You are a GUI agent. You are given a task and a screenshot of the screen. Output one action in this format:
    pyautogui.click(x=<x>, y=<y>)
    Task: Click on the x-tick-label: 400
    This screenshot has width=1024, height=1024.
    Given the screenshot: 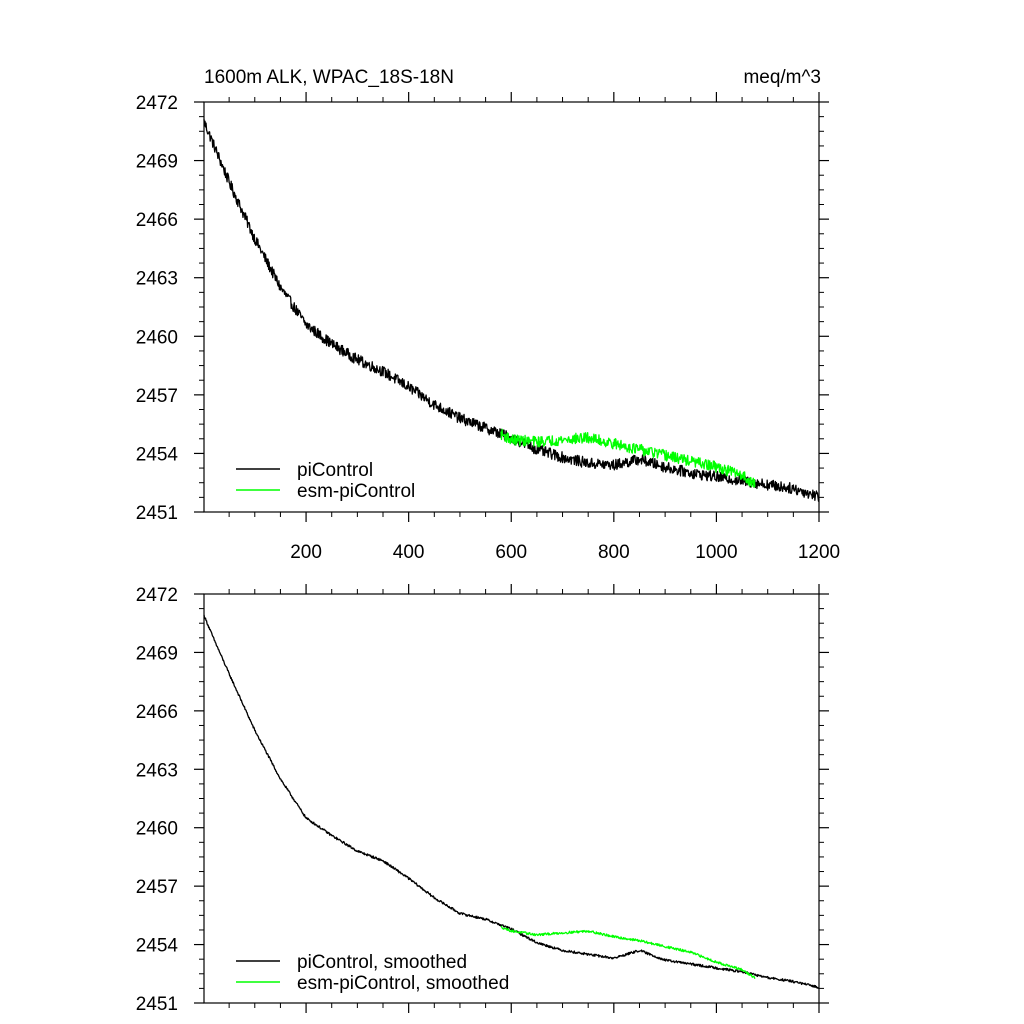 What is the action you would take?
    pyautogui.click(x=409, y=552)
    